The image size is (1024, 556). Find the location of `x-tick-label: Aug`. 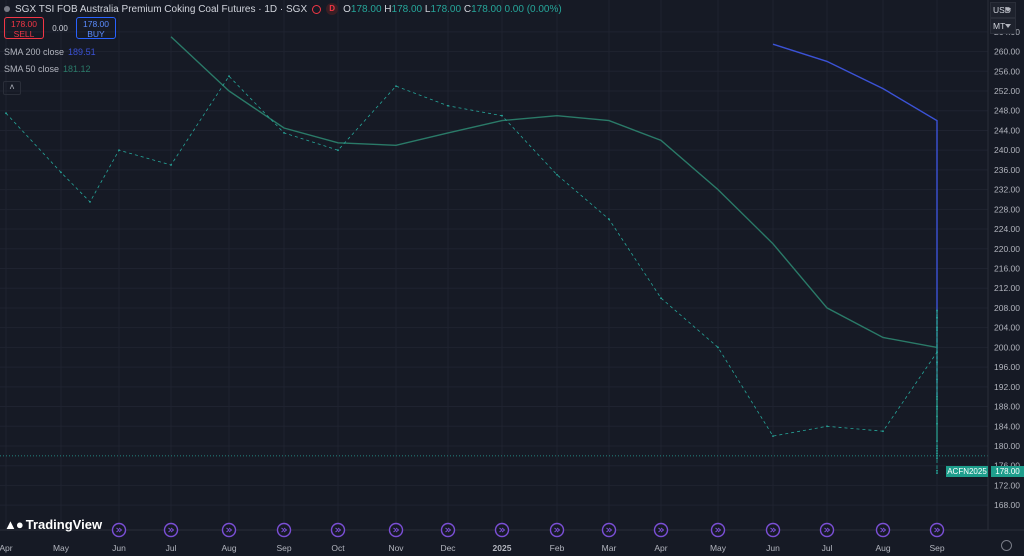

x-tick-label: Aug is located at coordinates (228, 548).